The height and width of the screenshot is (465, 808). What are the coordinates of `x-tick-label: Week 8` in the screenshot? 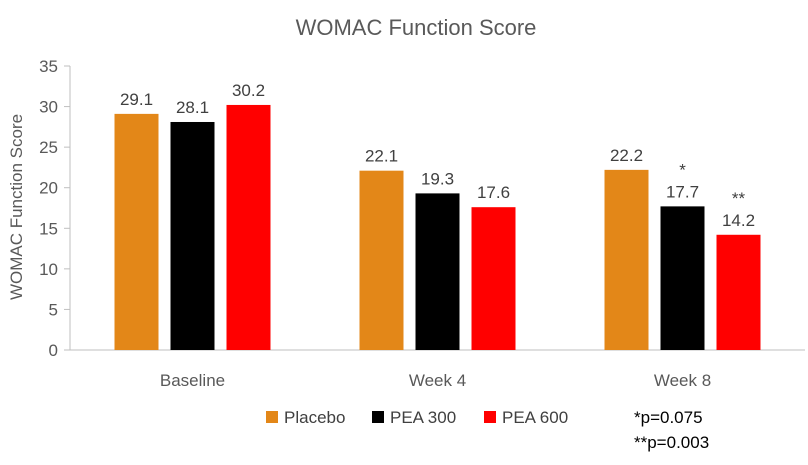 It's located at (682, 380).